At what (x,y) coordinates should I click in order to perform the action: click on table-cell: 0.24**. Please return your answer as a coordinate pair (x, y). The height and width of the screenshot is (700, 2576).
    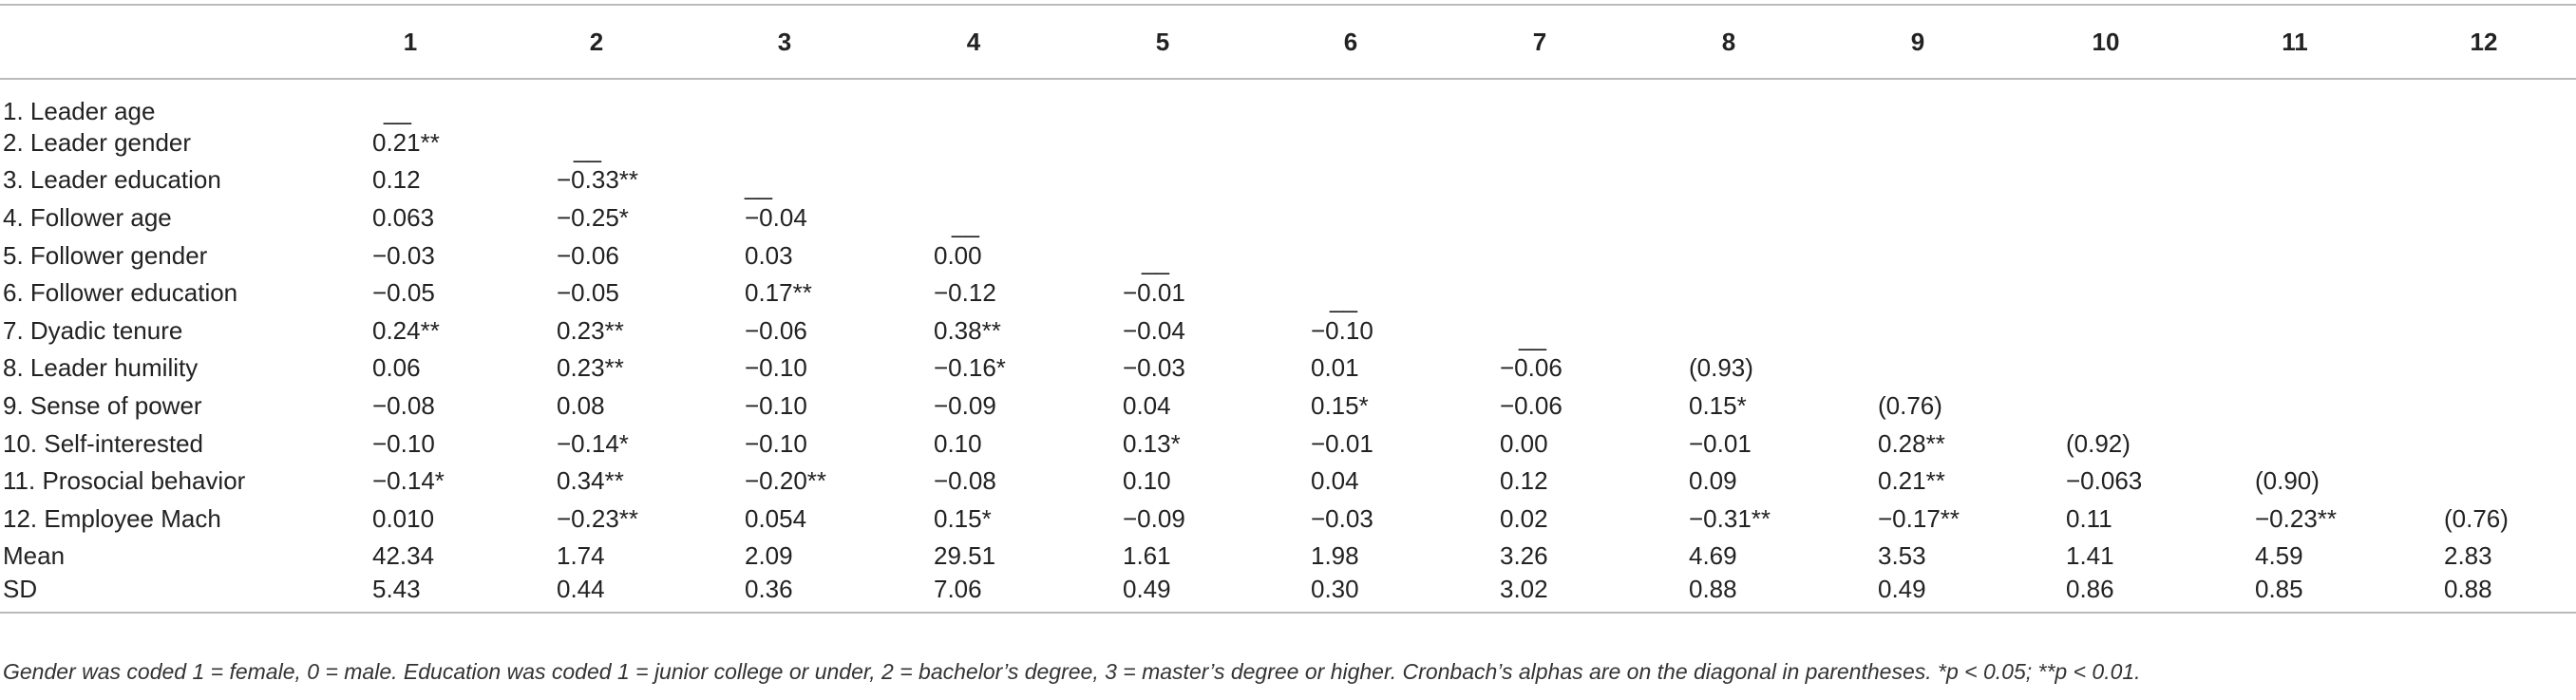
    Looking at the image, I should click on (406, 330).